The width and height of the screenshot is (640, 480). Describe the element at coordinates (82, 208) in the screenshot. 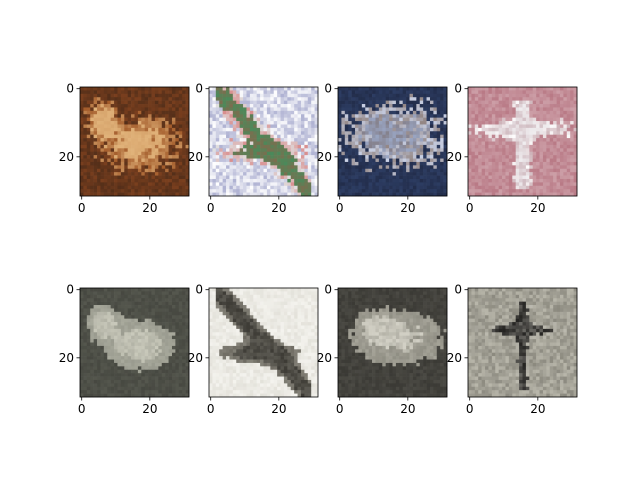

I see `x-tick-label: 0` at that location.